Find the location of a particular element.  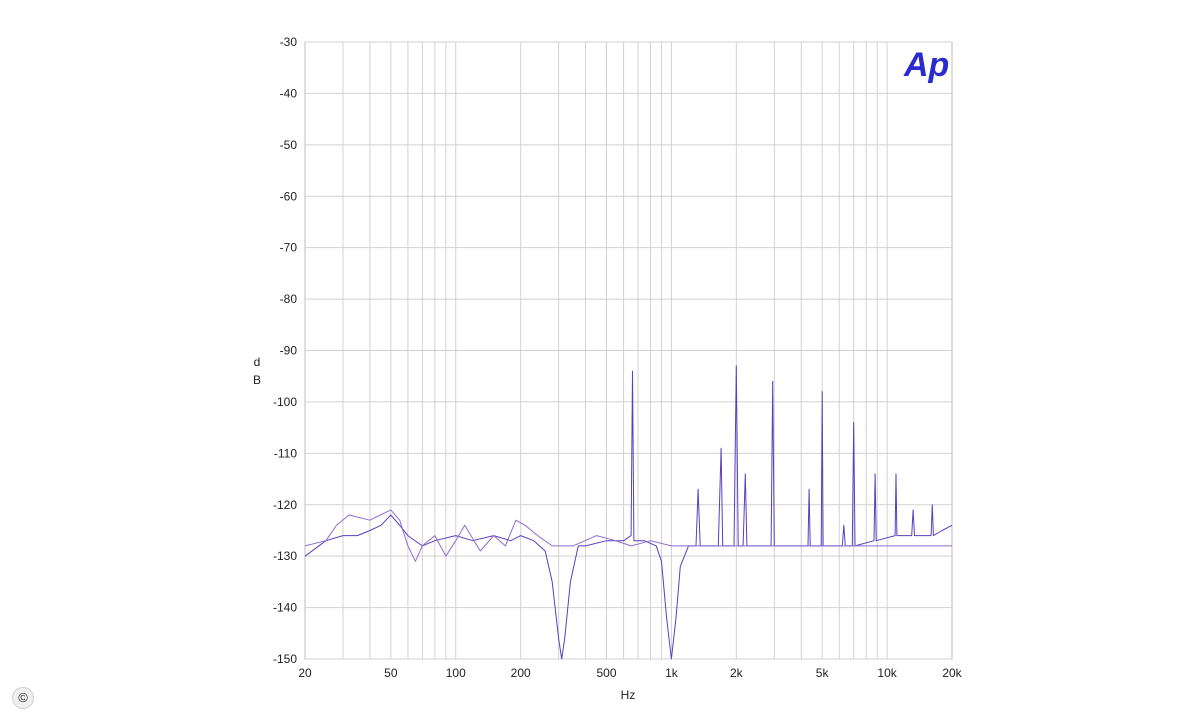

ap-logo: Ap is located at coordinates (926, 65).